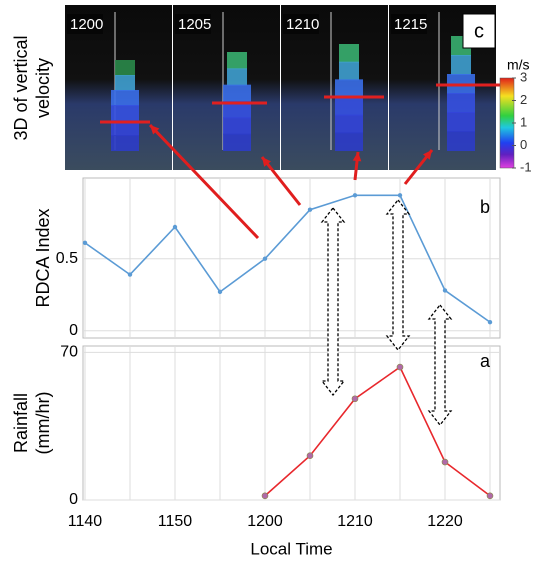 The image size is (544, 570). I want to click on panel-label: b, so click(485, 207).